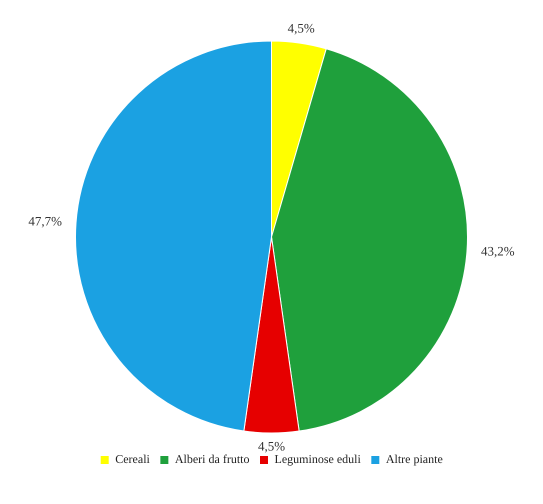 The height and width of the screenshot is (504, 543). I want to click on legend-label: Cereali, so click(133, 459).